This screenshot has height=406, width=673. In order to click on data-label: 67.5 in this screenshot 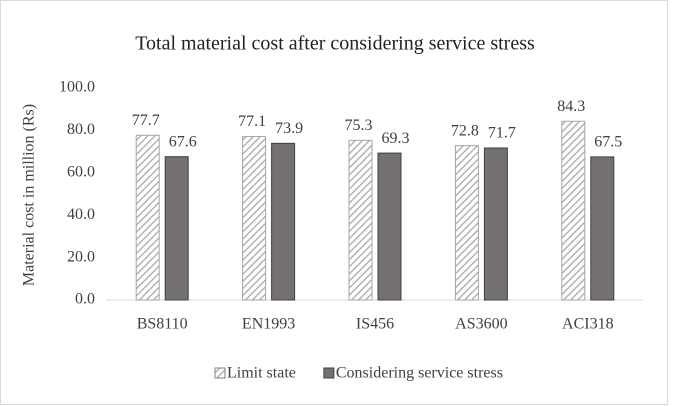, I will do `click(608, 142)`.